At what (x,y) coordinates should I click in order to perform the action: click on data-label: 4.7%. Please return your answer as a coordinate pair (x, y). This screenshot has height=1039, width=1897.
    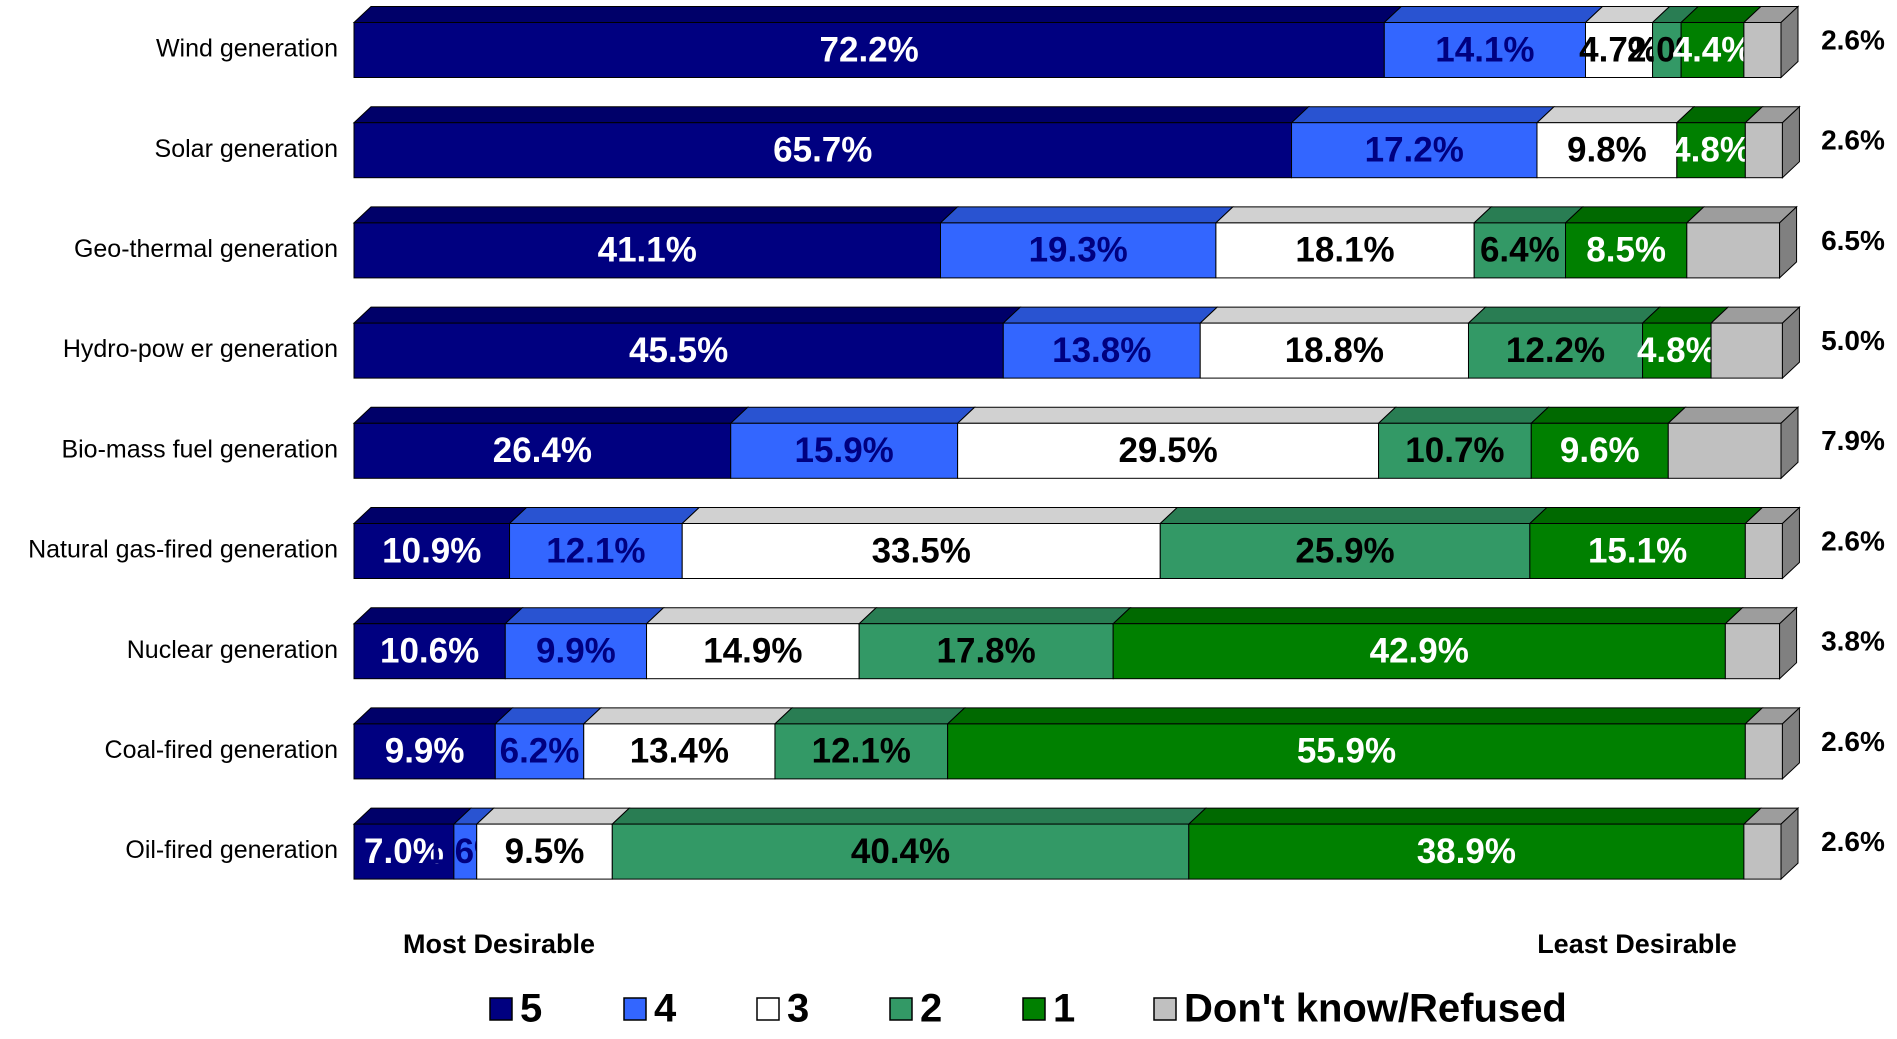
    Looking at the image, I should click on (1619, 49).